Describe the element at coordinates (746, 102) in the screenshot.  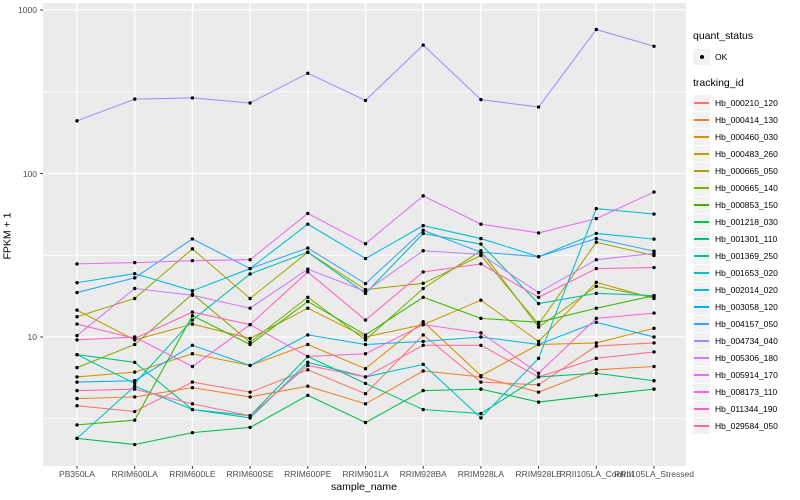
I see `legend-item: Hb_000210_120` at that location.